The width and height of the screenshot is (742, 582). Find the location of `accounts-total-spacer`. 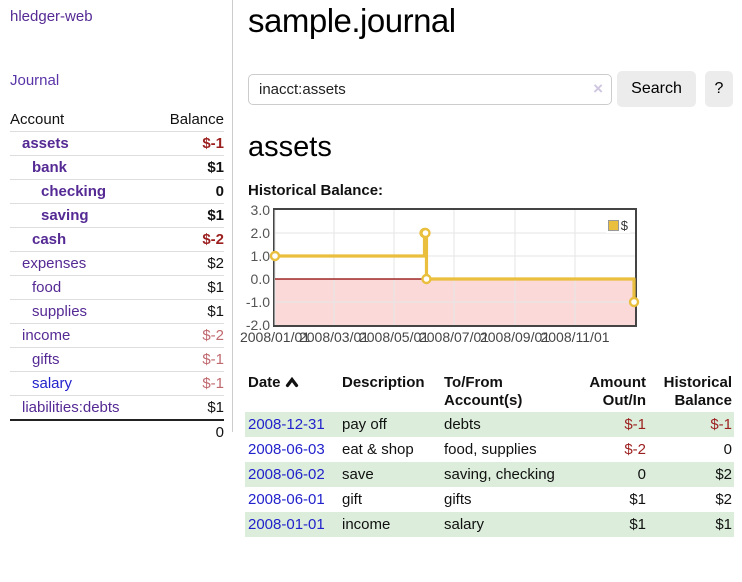

accounts-total-spacer is located at coordinates (82, 431).